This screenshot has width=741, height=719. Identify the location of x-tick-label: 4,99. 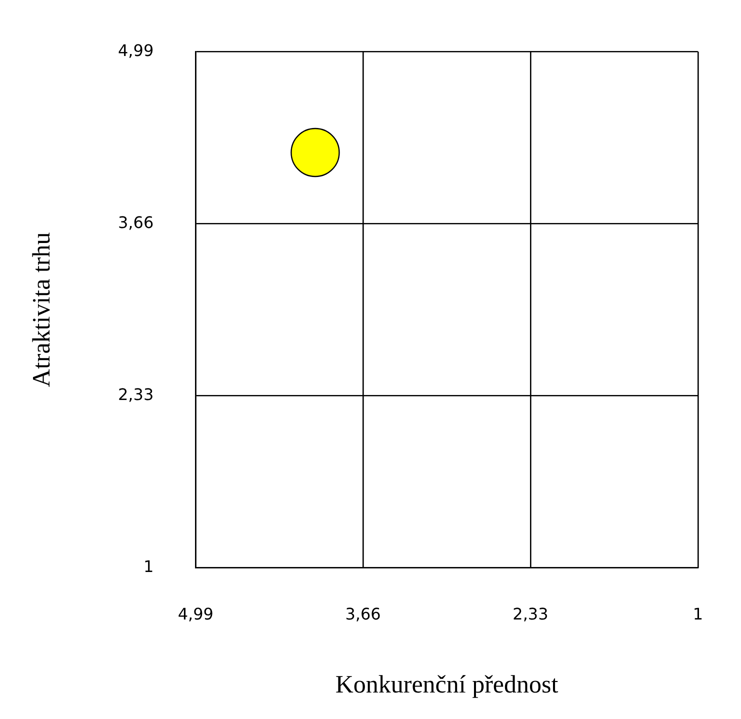
(196, 614).